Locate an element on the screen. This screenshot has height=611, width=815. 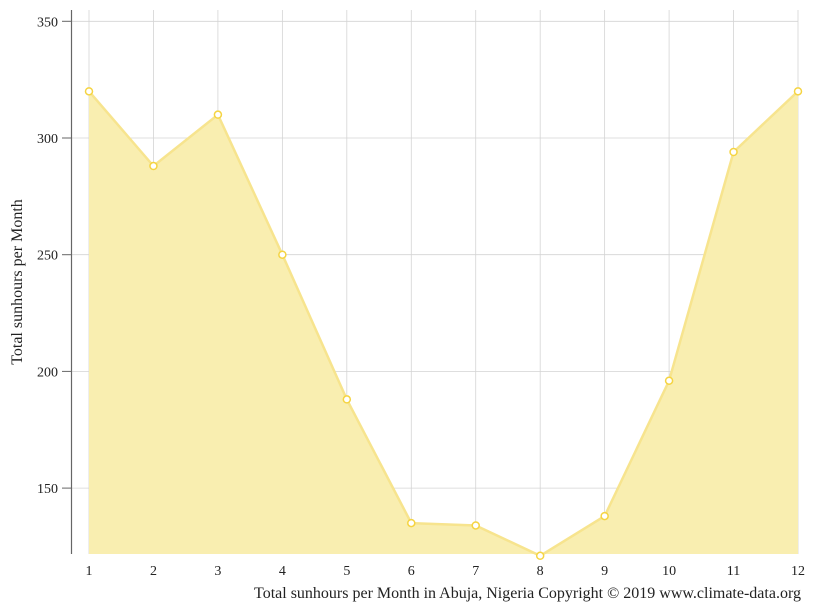
x-tick-label: 1 is located at coordinates (89, 571).